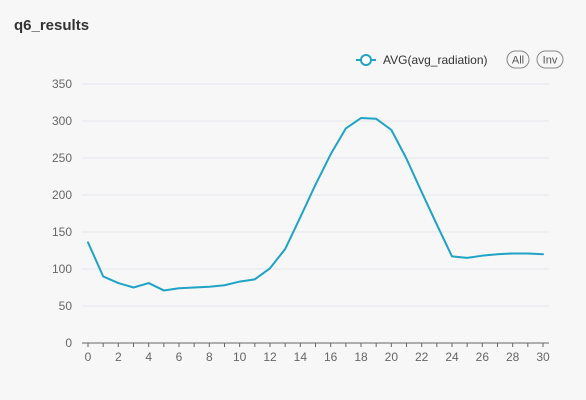 Image resolution: width=586 pixels, height=400 pixels. I want to click on y-tick-label: 250, so click(62, 158).